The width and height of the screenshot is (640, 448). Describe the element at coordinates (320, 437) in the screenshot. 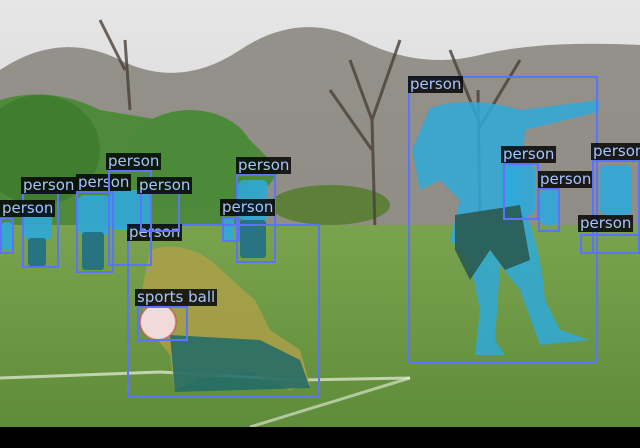

I see `letterbox-bar` at that location.